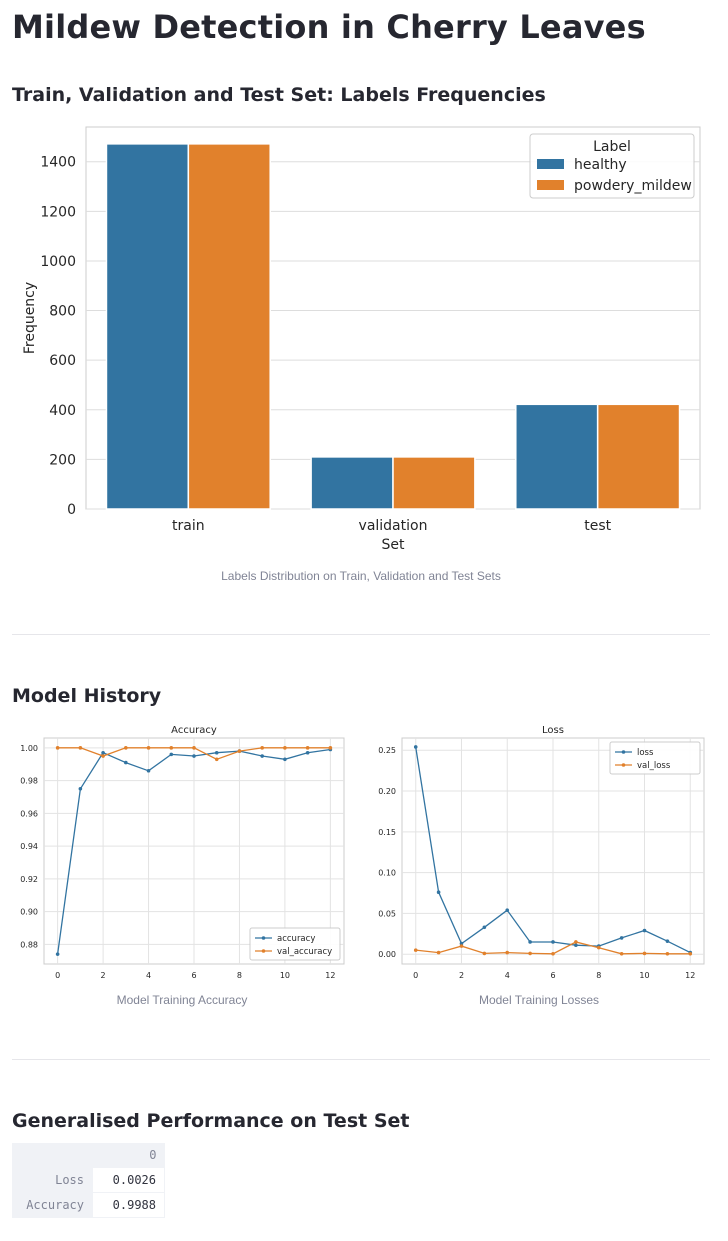 This screenshot has height=1241, width=728. I want to click on legend: Label healthy powdery_mildew, so click(612, 166).